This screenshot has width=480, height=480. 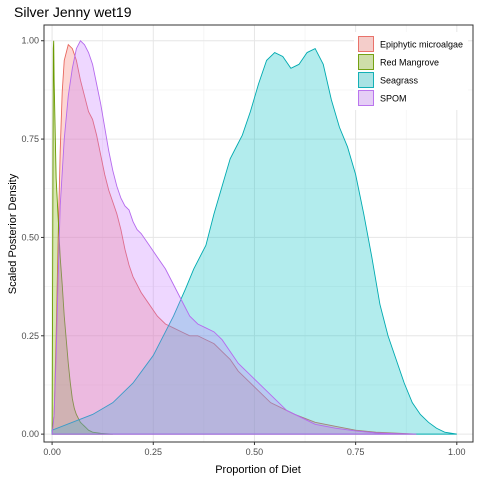 What do you see at coordinates (73, 12) in the screenshot?
I see `chart-title: Silver Jenny wet19` at bounding box center [73, 12].